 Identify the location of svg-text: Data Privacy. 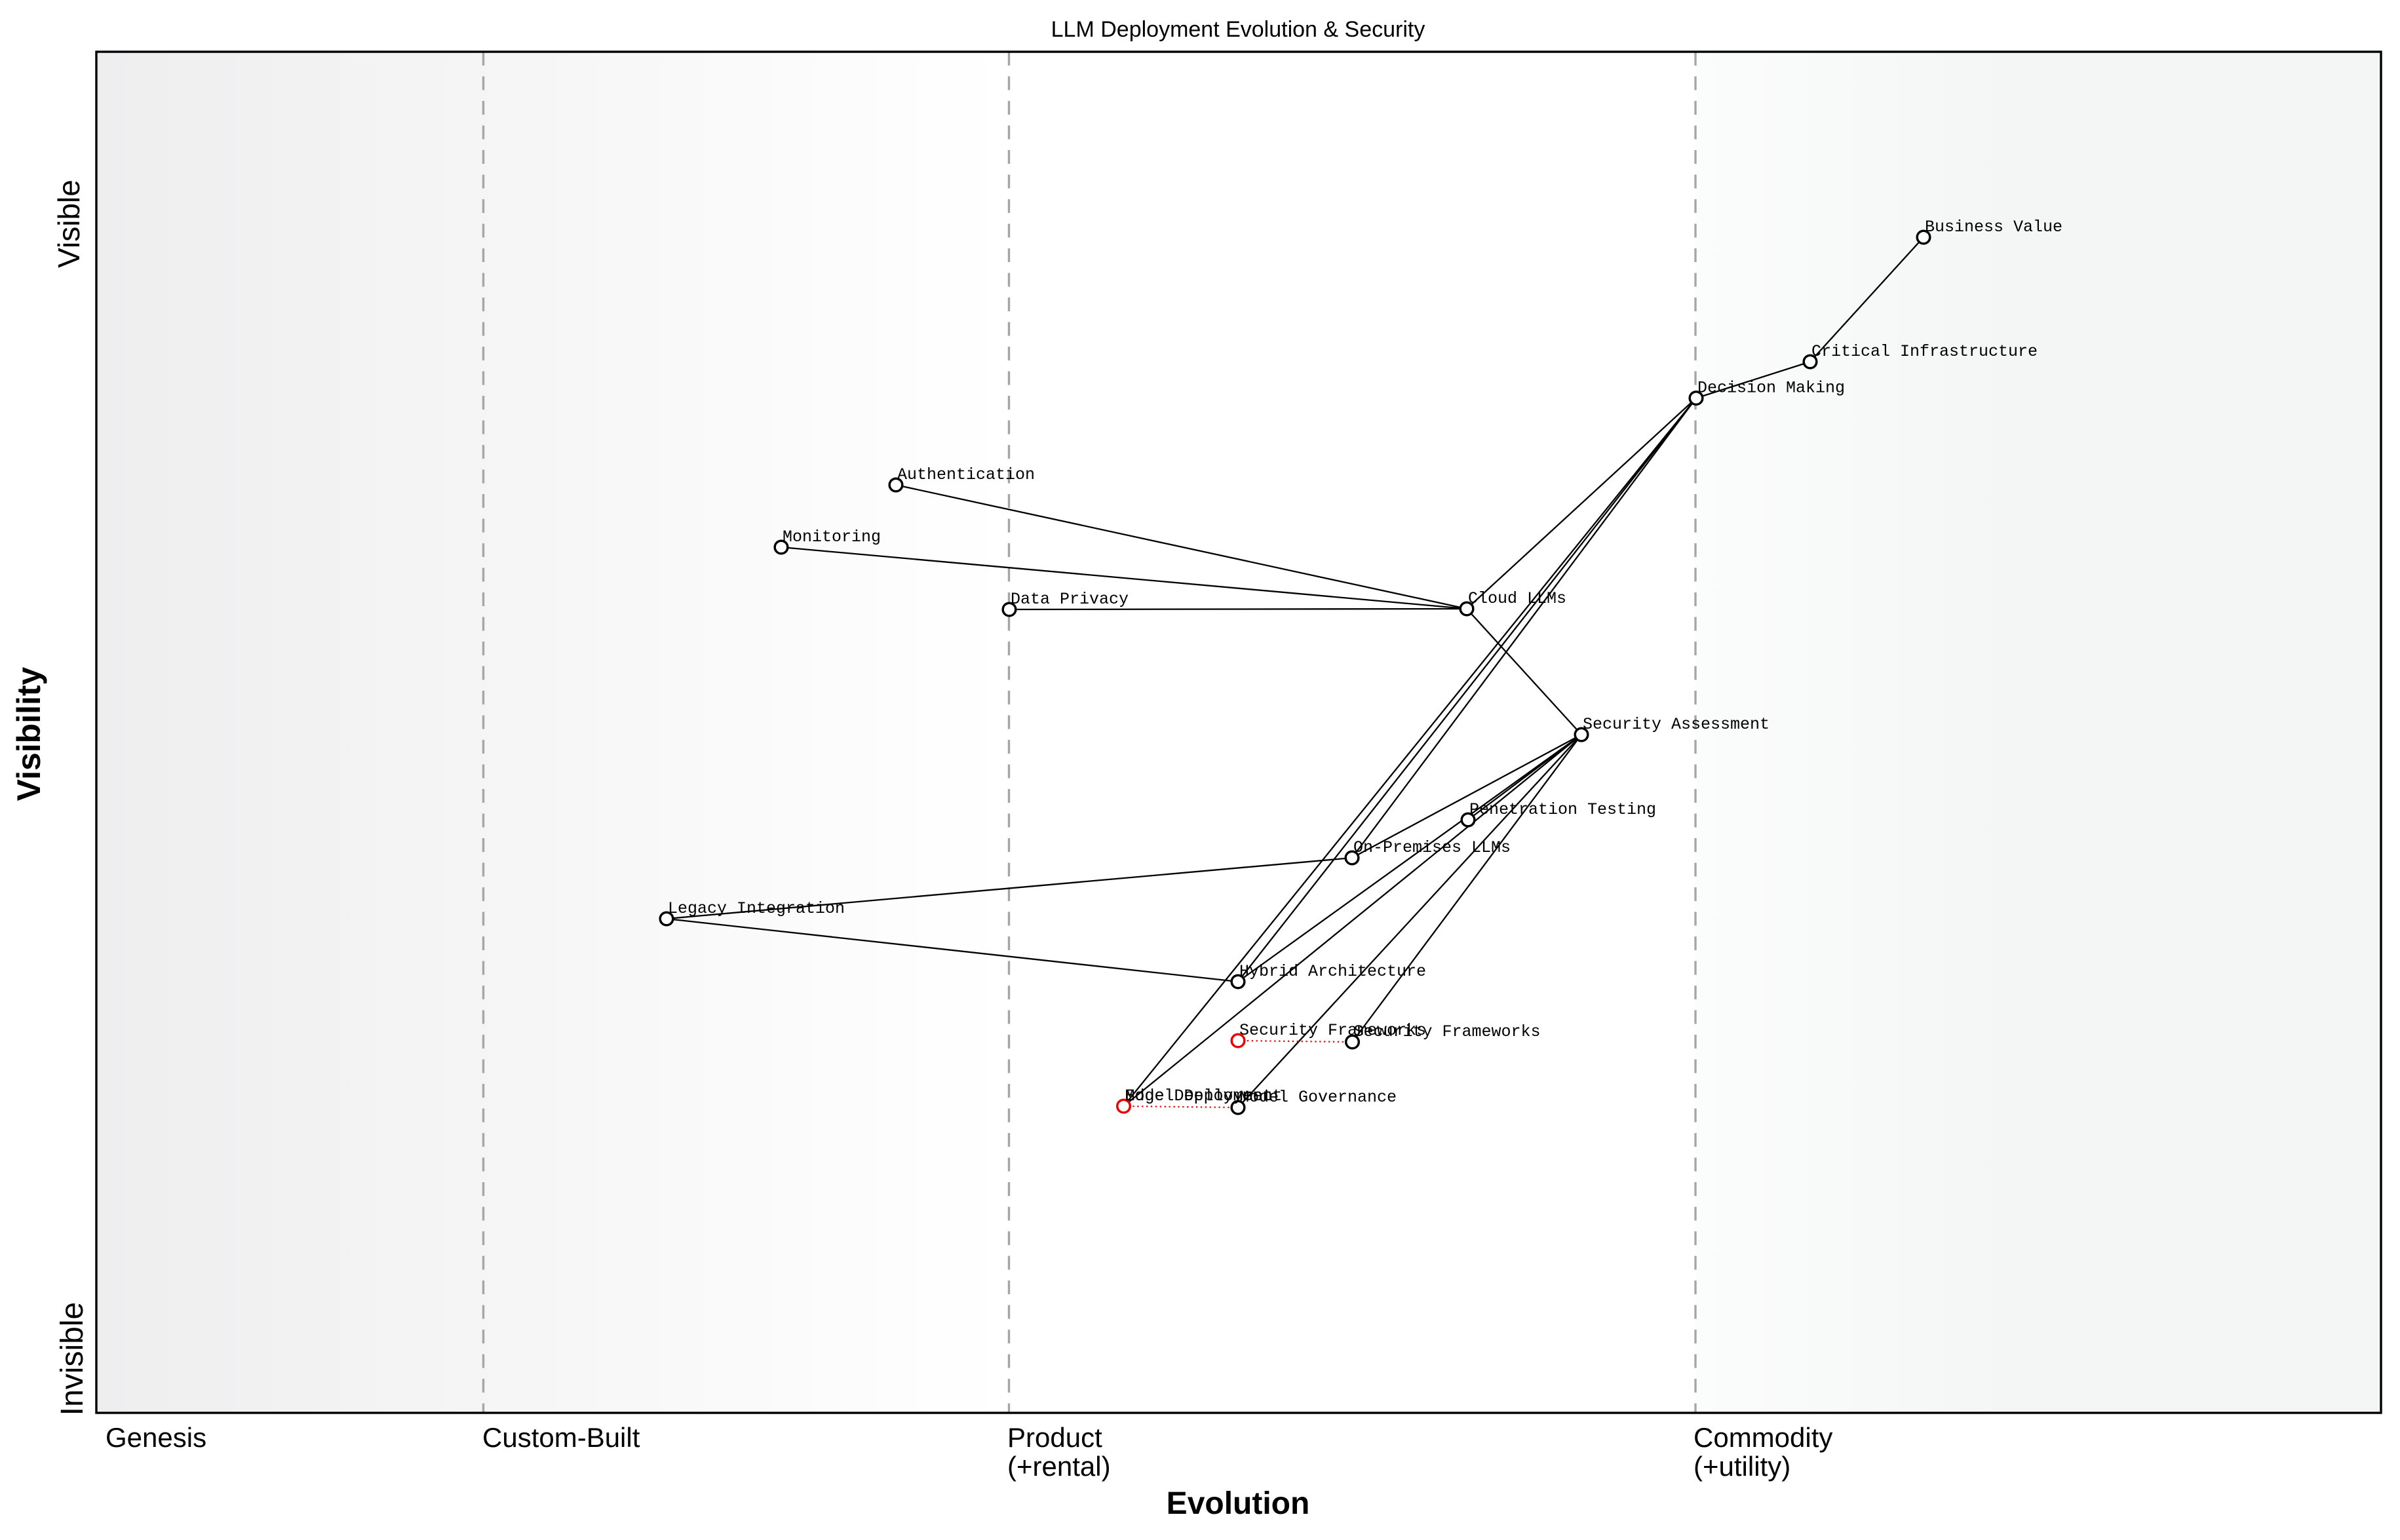
(1070, 599).